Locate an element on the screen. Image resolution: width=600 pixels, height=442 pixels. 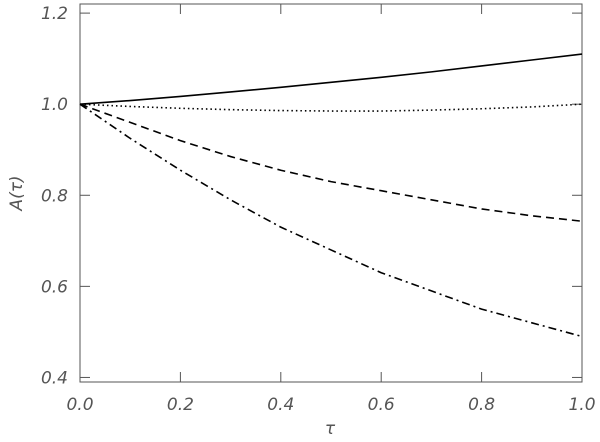
y-tick-label: 0.8 is located at coordinates (54, 196).